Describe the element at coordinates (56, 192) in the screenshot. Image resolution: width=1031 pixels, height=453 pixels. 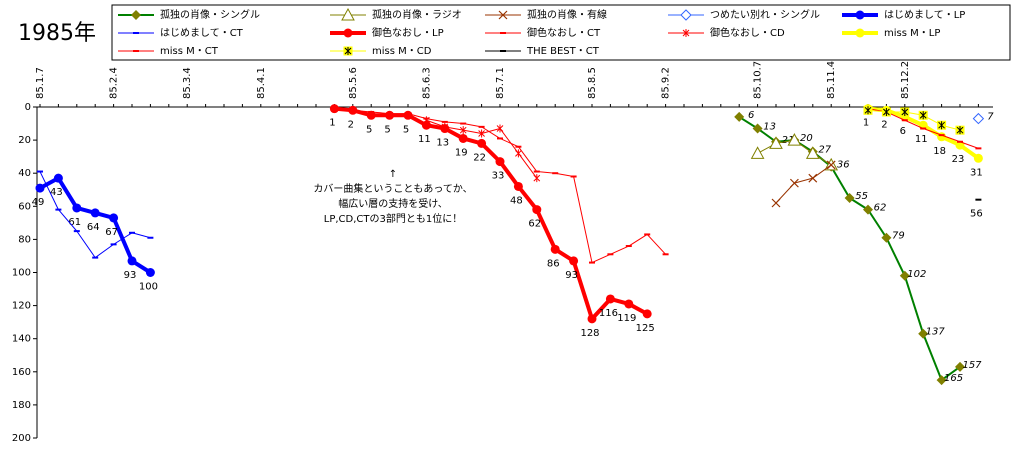
I see `data-label: 43` at that location.